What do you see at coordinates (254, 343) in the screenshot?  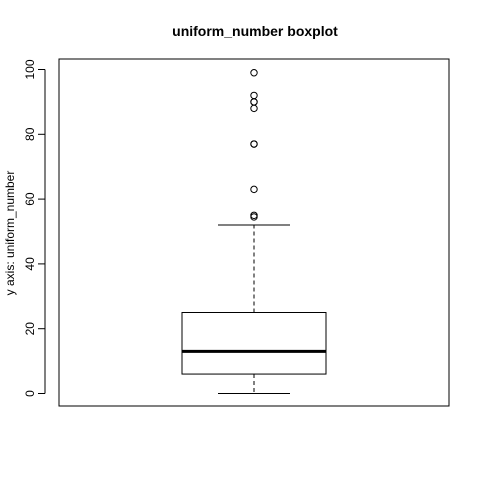 I see `iqr-box` at bounding box center [254, 343].